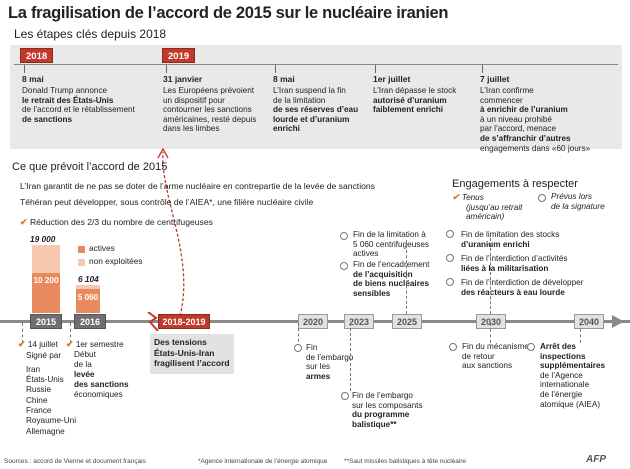  I want to click on event-text: de ses réserves d’eau, so click(316, 110).